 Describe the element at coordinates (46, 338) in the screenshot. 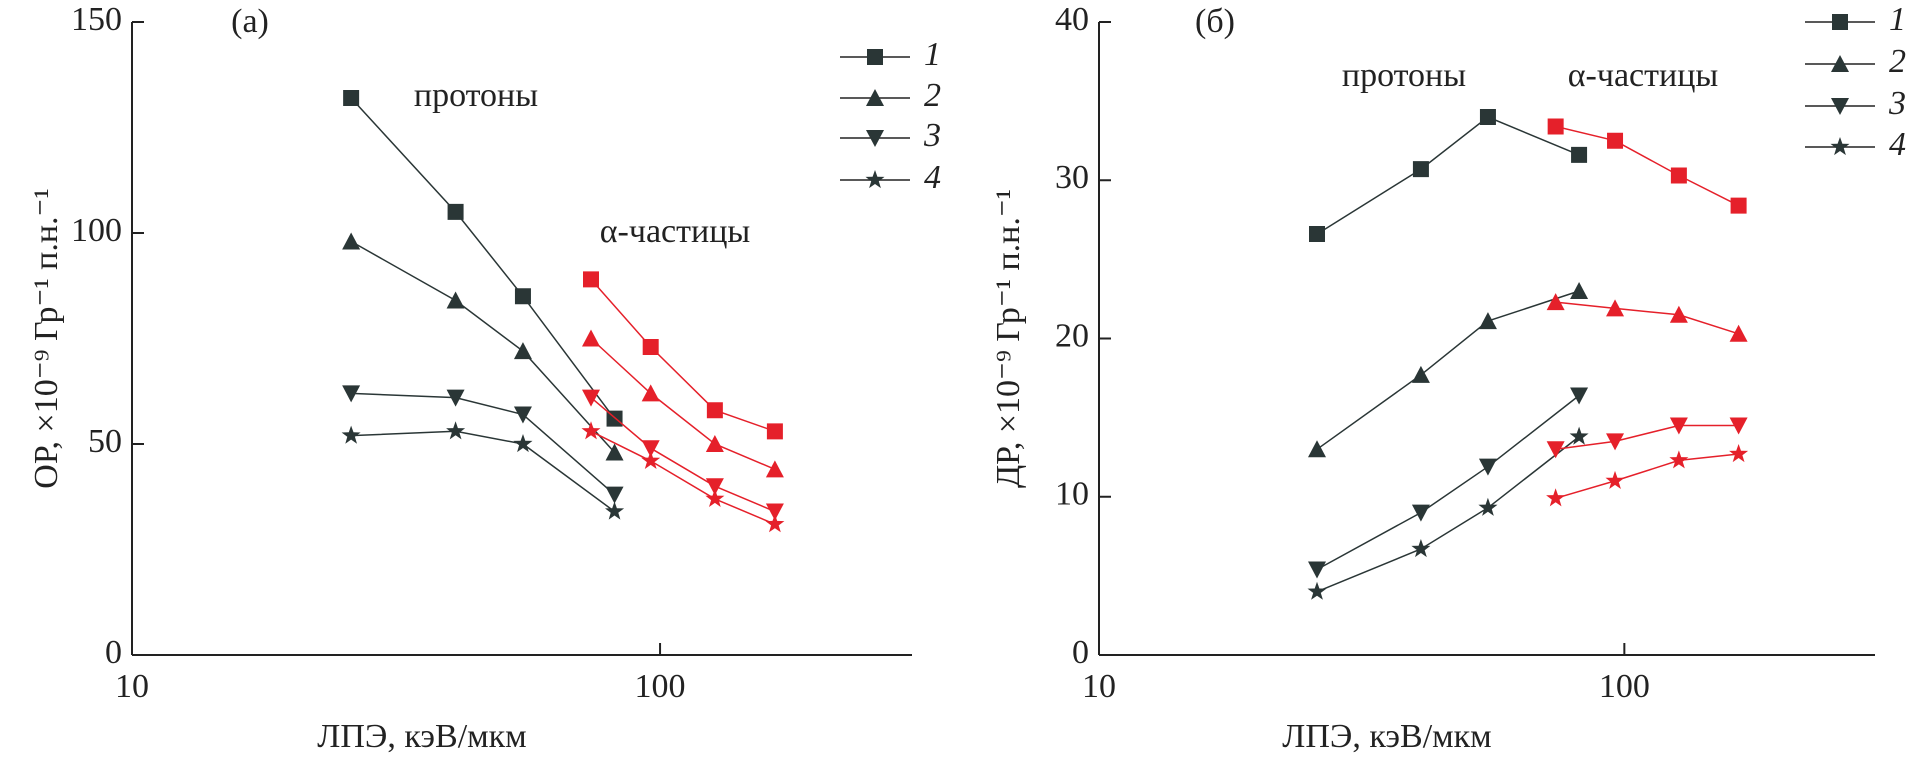

I see `y-axis-label: ОР, ×10⁻⁹ Гр⁻¹ п.н.⁻¹` at that location.